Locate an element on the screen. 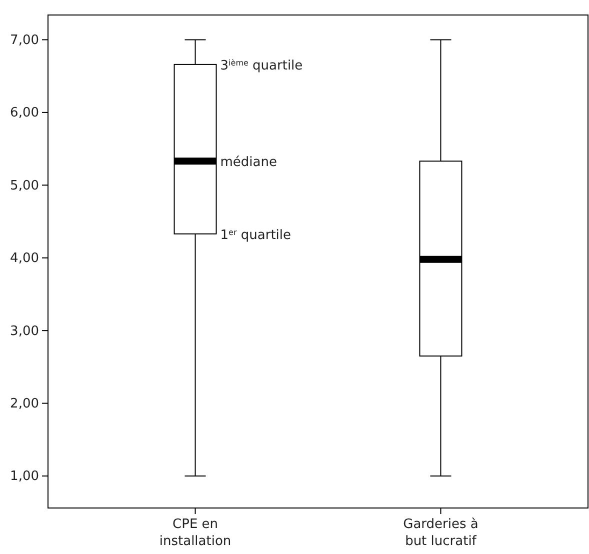 This screenshot has width=589, height=554. x-tick-label: CPE en installation is located at coordinates (195, 533).